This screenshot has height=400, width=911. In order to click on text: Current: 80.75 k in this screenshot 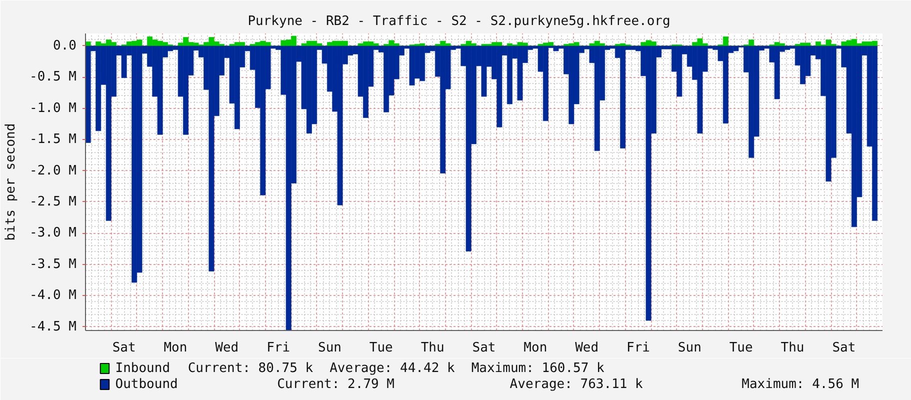, I will do `click(251, 368)`.